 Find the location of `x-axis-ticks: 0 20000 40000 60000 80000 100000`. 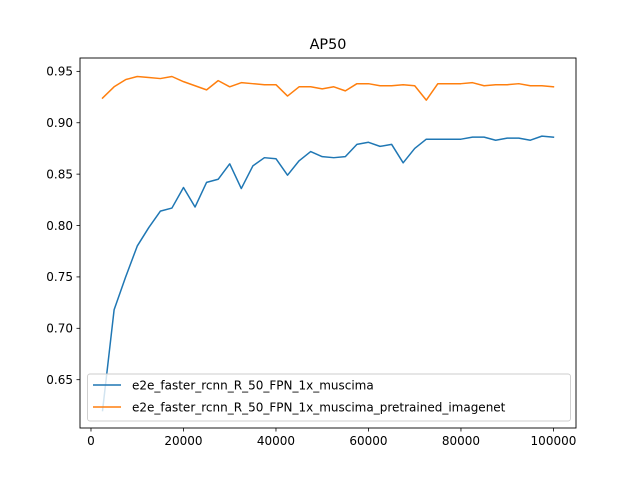

x-axis-ticks: 0 20000 40000 60000 80000 100000 is located at coordinates (331, 438).